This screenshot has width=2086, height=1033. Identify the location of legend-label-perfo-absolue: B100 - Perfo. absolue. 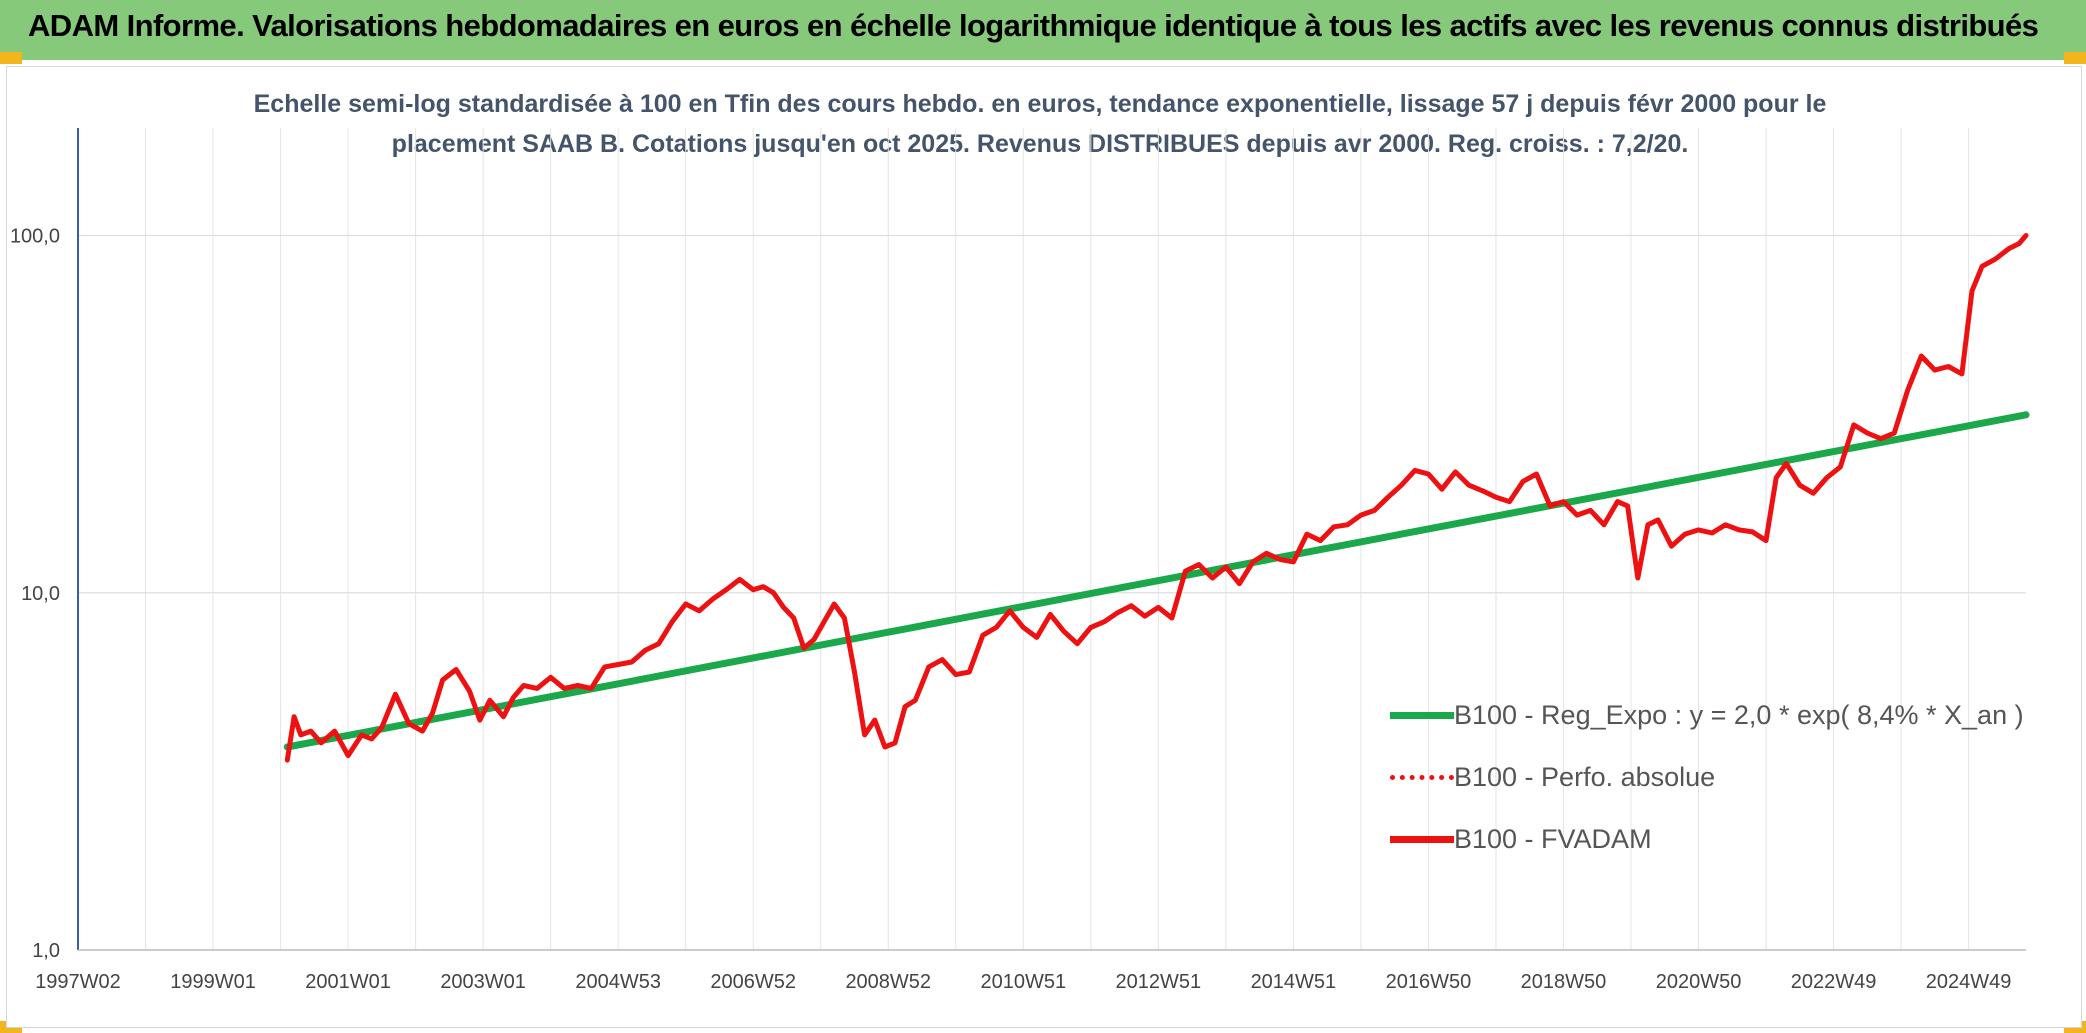
(1585, 776).